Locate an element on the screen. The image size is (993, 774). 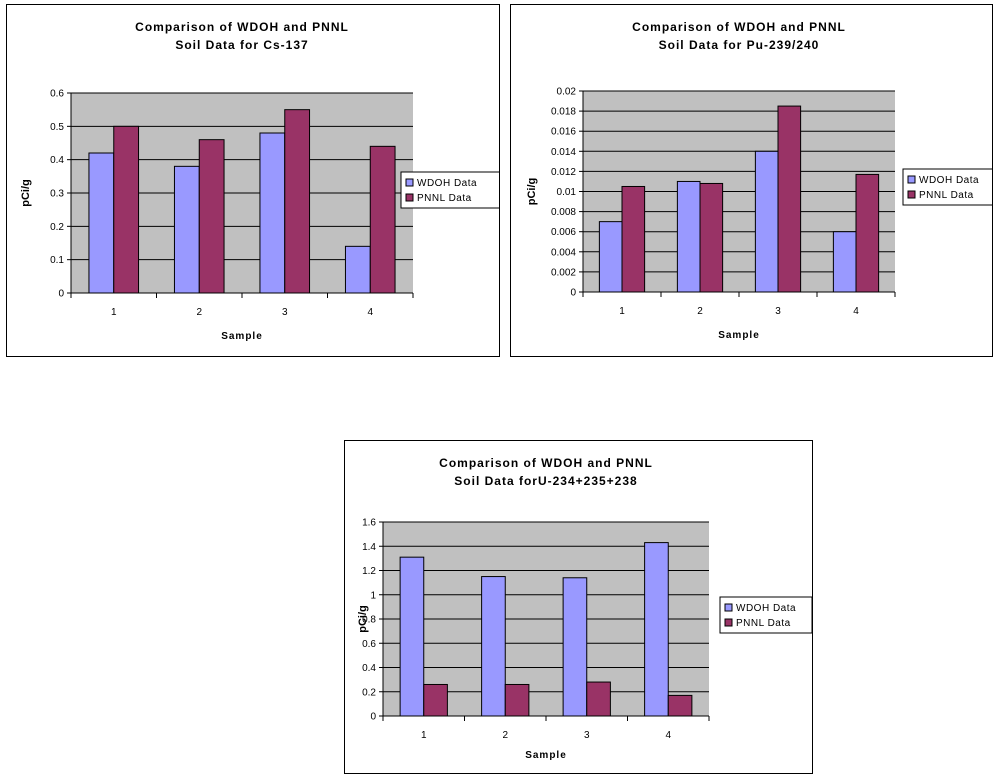
y-tick-label: 0.01 is located at coordinates (567, 192).